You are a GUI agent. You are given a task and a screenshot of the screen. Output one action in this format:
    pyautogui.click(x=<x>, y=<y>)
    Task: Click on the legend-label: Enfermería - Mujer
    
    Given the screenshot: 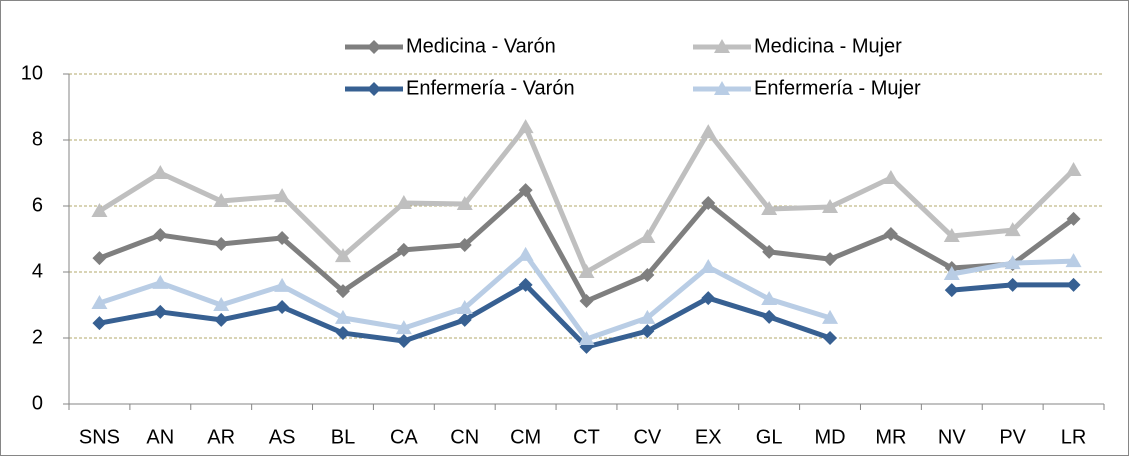 What is the action you would take?
    pyautogui.click(x=837, y=88)
    